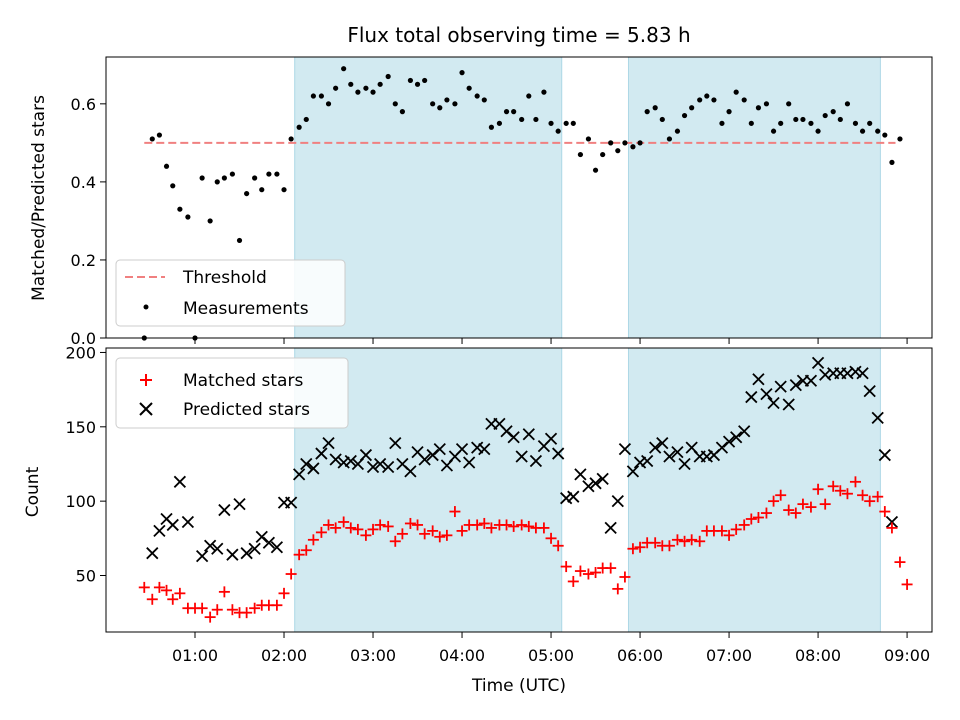 The image size is (960, 720). Describe the element at coordinates (146, 307) in the screenshot. I see `measurements-legend-swatch` at that location.